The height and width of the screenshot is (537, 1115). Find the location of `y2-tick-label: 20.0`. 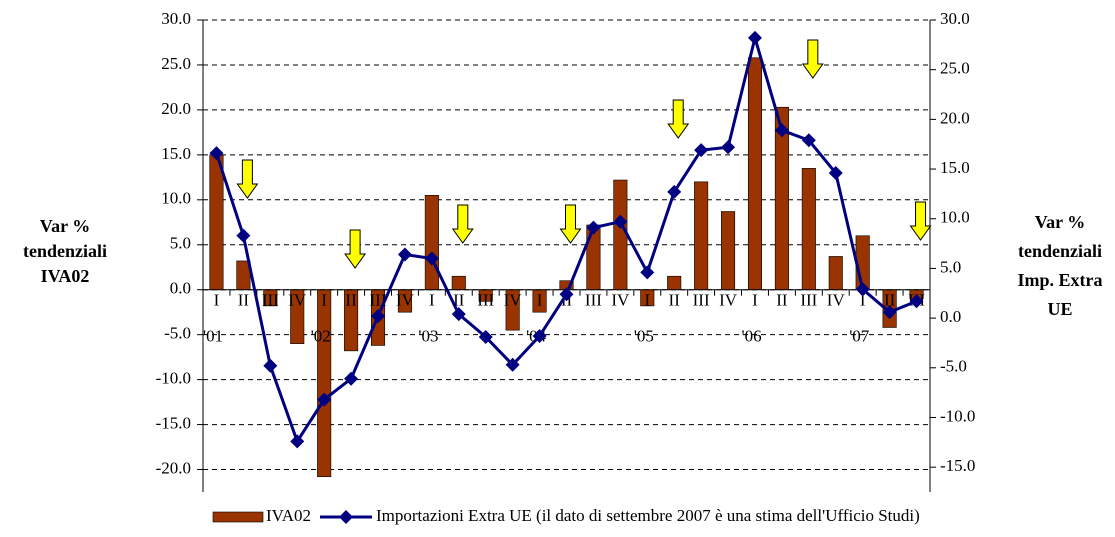

y2-tick-label: 20.0 is located at coordinates (955, 117).